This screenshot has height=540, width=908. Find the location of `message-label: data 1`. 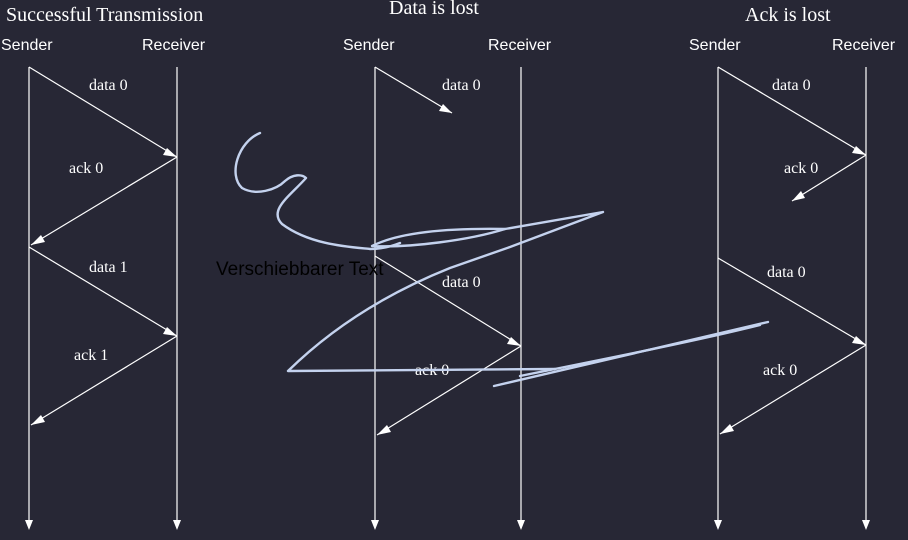

message-label: data 1 is located at coordinates (108, 267).